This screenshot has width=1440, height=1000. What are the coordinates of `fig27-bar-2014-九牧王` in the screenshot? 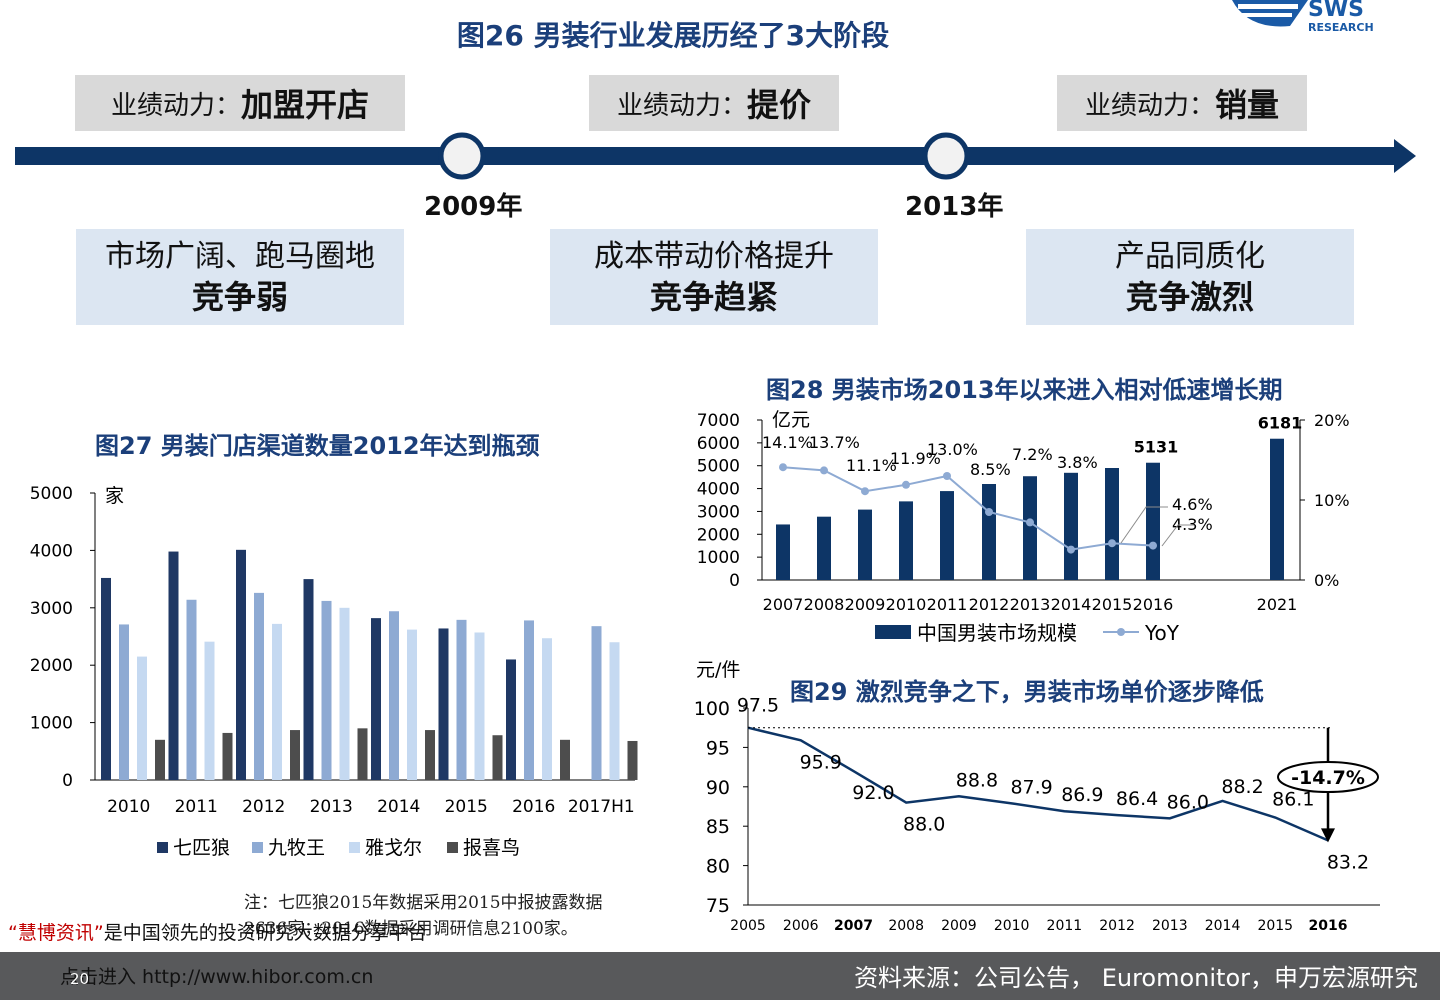 It's located at (394, 695).